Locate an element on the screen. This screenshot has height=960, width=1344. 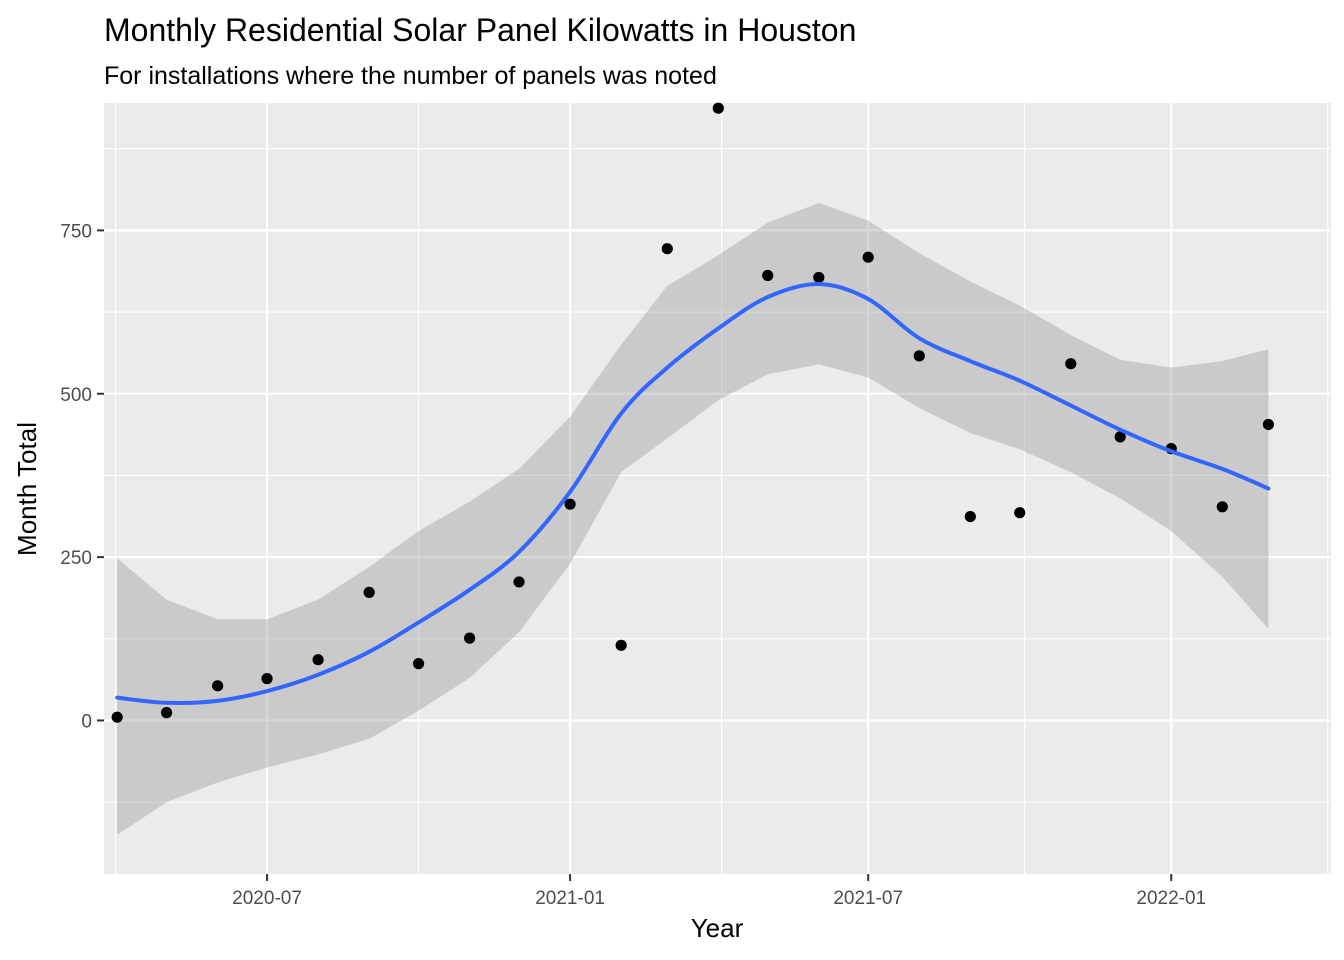
y-tick-label: 750 is located at coordinates (76, 231).